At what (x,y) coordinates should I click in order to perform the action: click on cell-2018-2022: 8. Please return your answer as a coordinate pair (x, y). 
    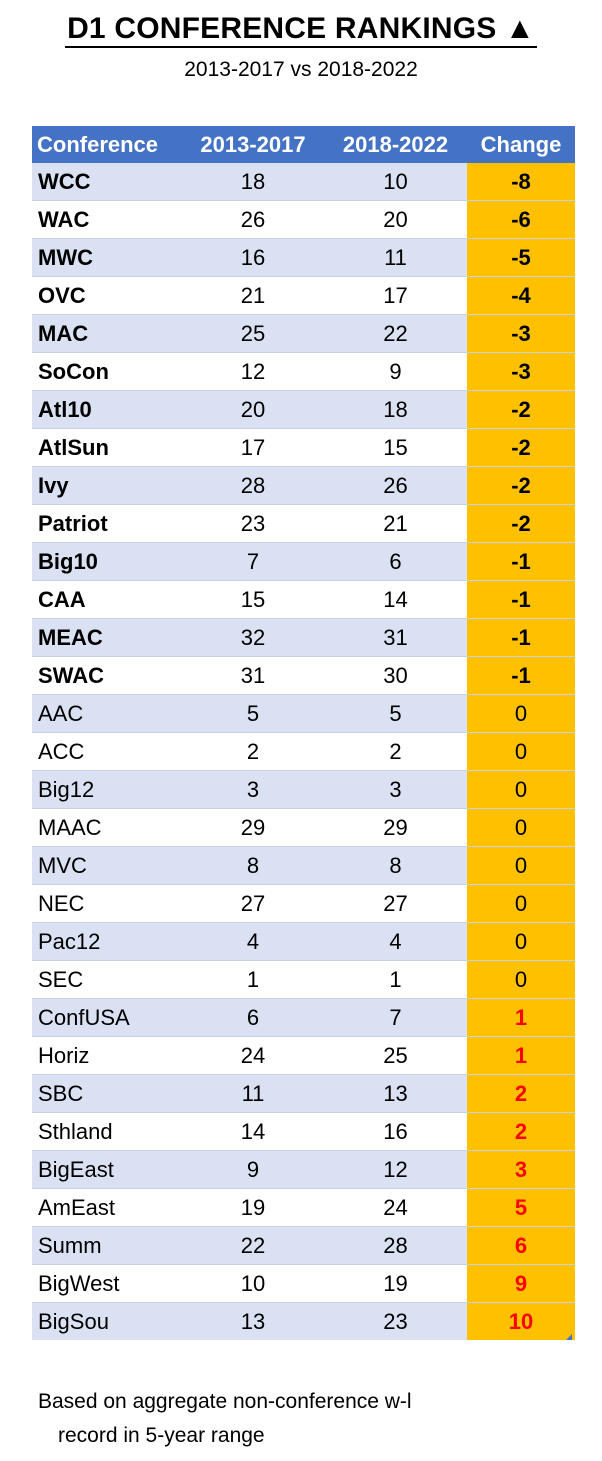
    Looking at the image, I should click on (395, 865).